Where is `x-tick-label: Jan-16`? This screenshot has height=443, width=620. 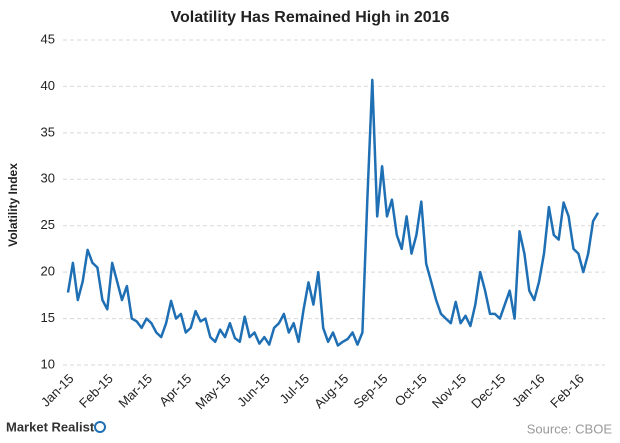
x-tick-label: Jan-16 is located at coordinates (528, 390).